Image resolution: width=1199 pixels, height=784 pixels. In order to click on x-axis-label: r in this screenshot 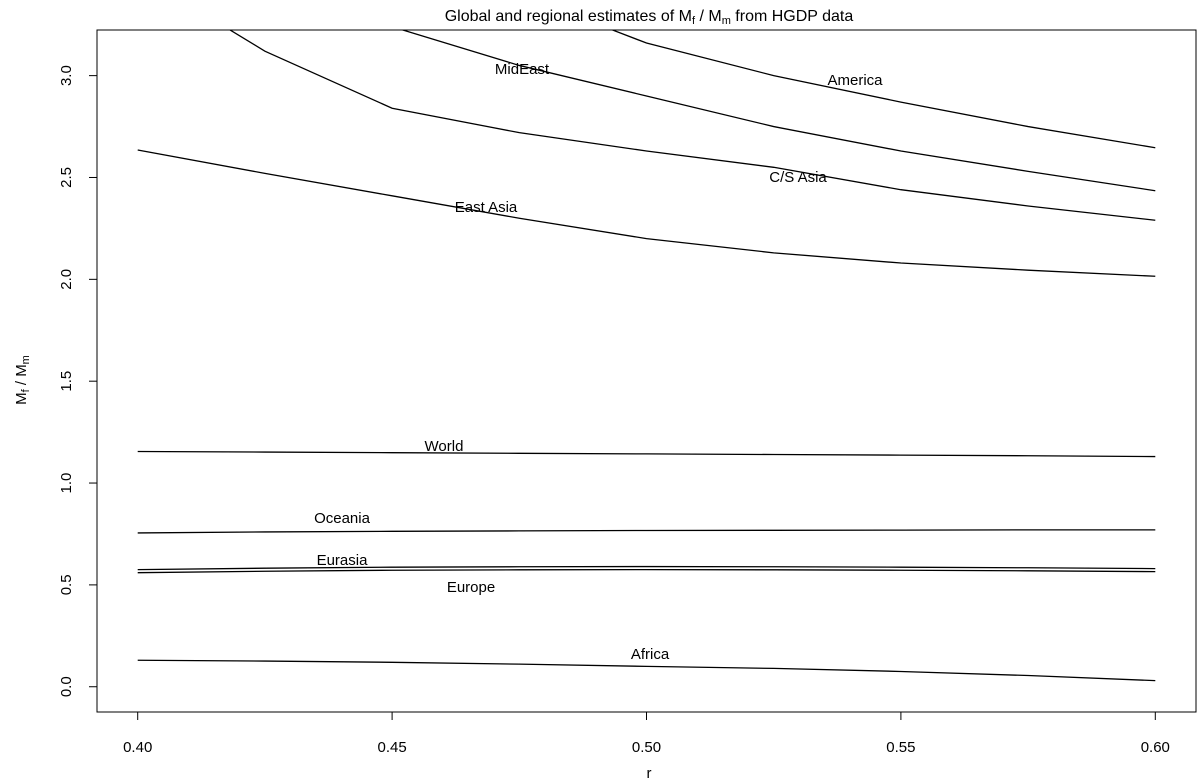, I will do `click(649, 773)`.